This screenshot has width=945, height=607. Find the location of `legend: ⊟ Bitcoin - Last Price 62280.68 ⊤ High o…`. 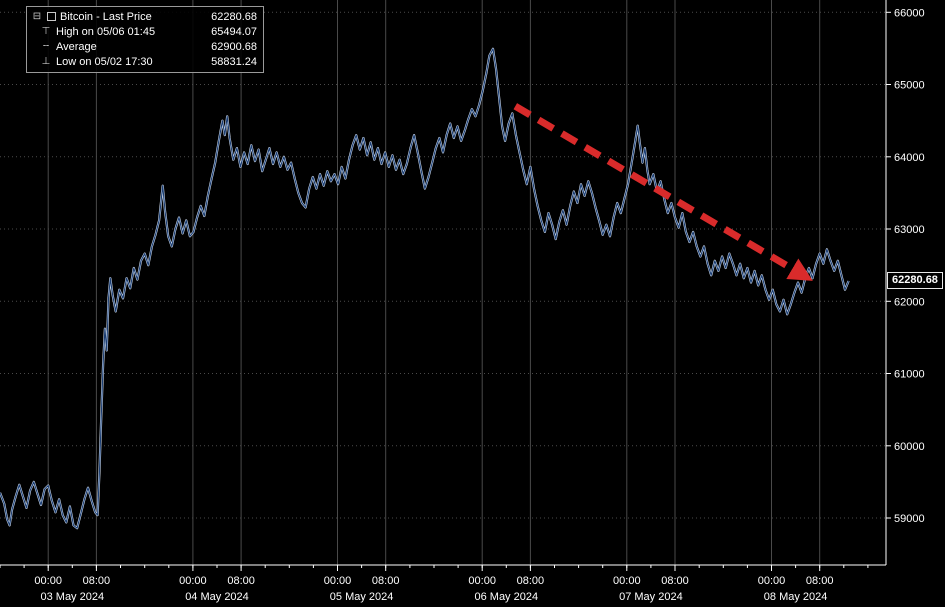

legend: ⊟ Bitcoin - Last Price 62280.68 ⊤ High o… is located at coordinates (145, 39).